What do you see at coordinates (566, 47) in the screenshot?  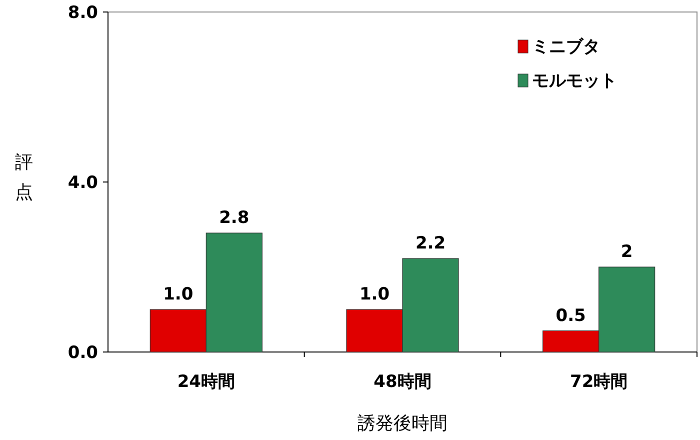 I see `legend-label: ミニブタ` at bounding box center [566, 47].